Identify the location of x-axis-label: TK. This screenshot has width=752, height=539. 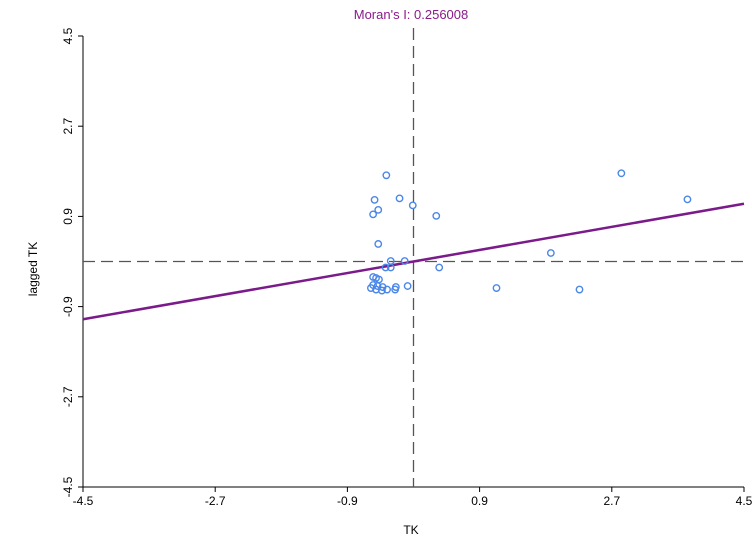
(410, 530).